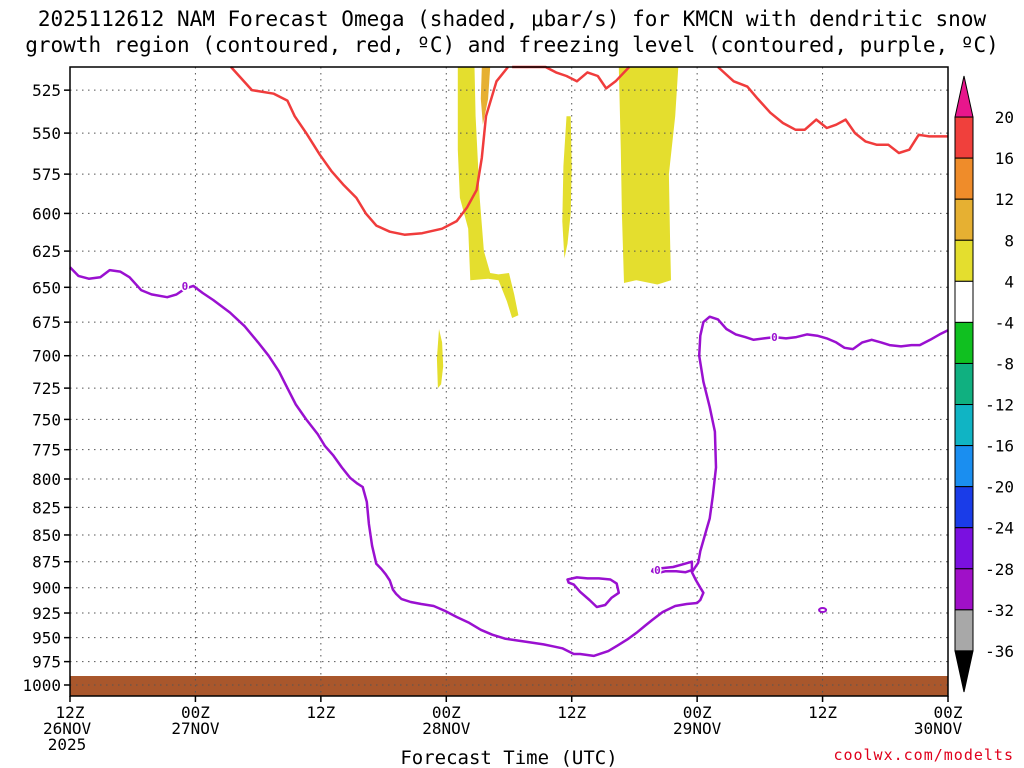 This screenshot has height=768, width=1024. I want to click on contour-label-2: 0, so click(774, 337).